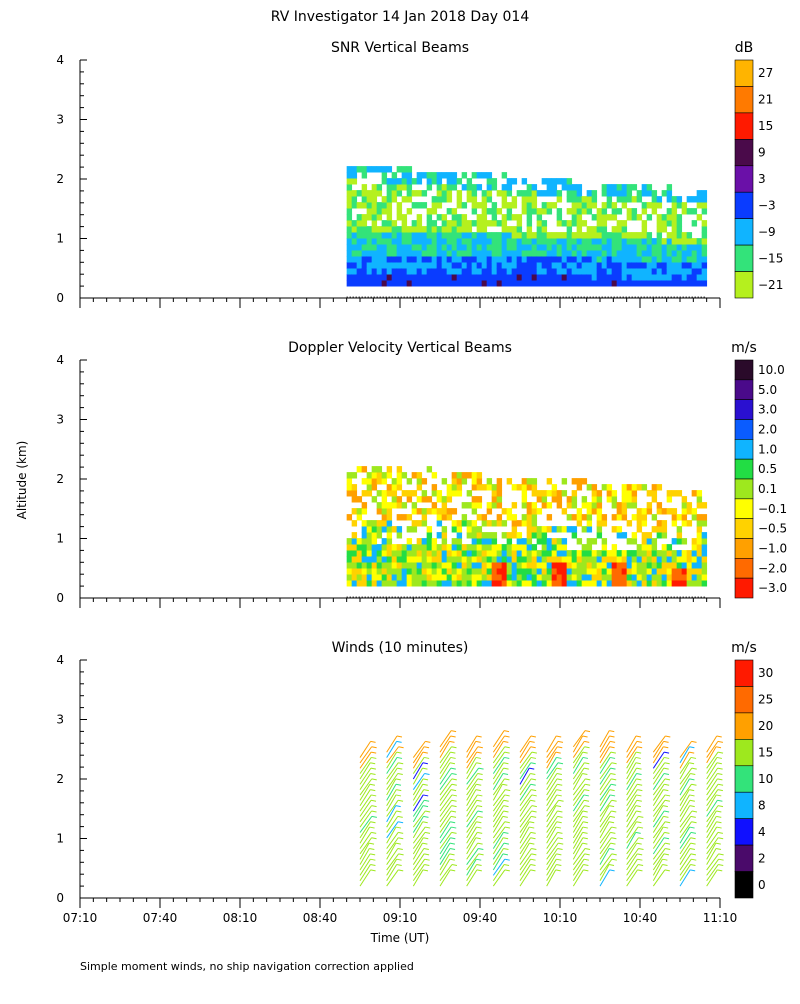 The width and height of the screenshot is (800, 1004). Describe the element at coordinates (744, 673) in the screenshot. I see `colorbar-swatch` at that location.